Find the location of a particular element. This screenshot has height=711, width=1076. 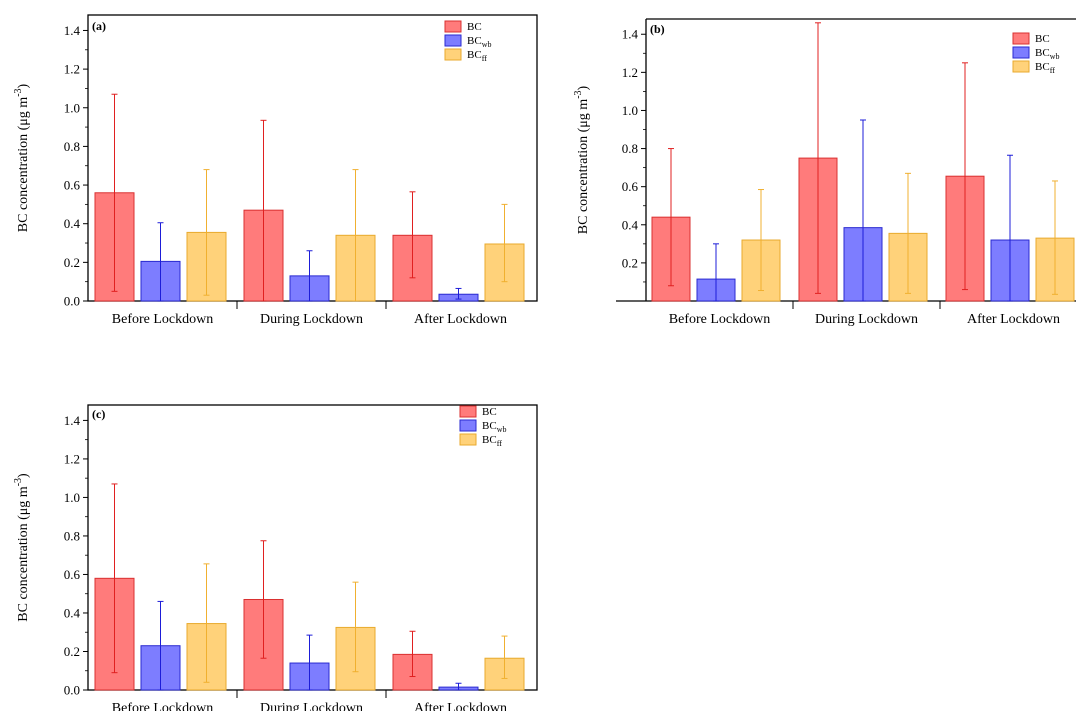

panel-letter: (a) is located at coordinates (99, 26).